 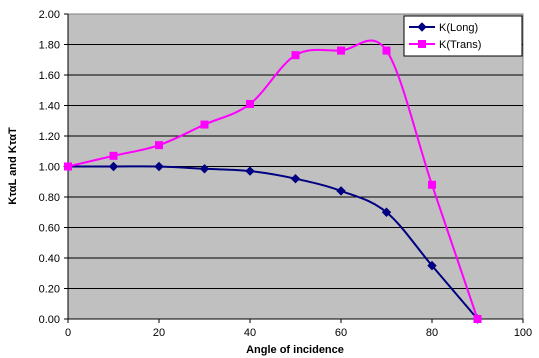 I want to click on legend-box, so click(x=463, y=36).